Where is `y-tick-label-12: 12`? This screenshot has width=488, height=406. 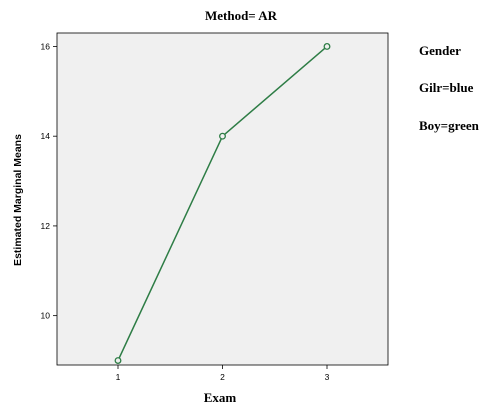
y-tick-label-12: 12 is located at coordinates (46, 226).